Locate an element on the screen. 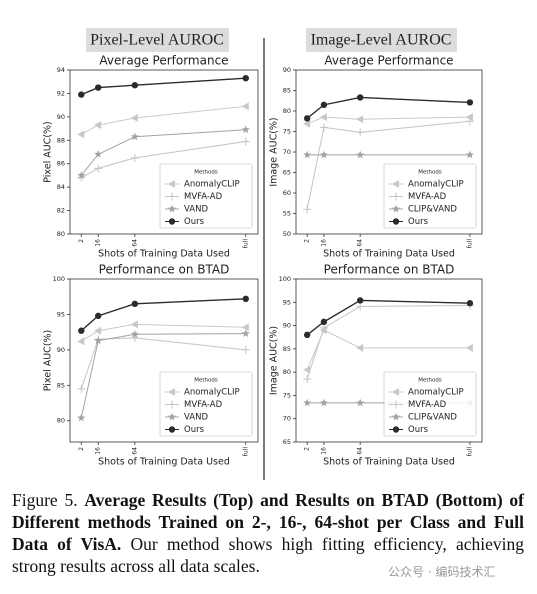  header-box is located at coordinates (157, 40).